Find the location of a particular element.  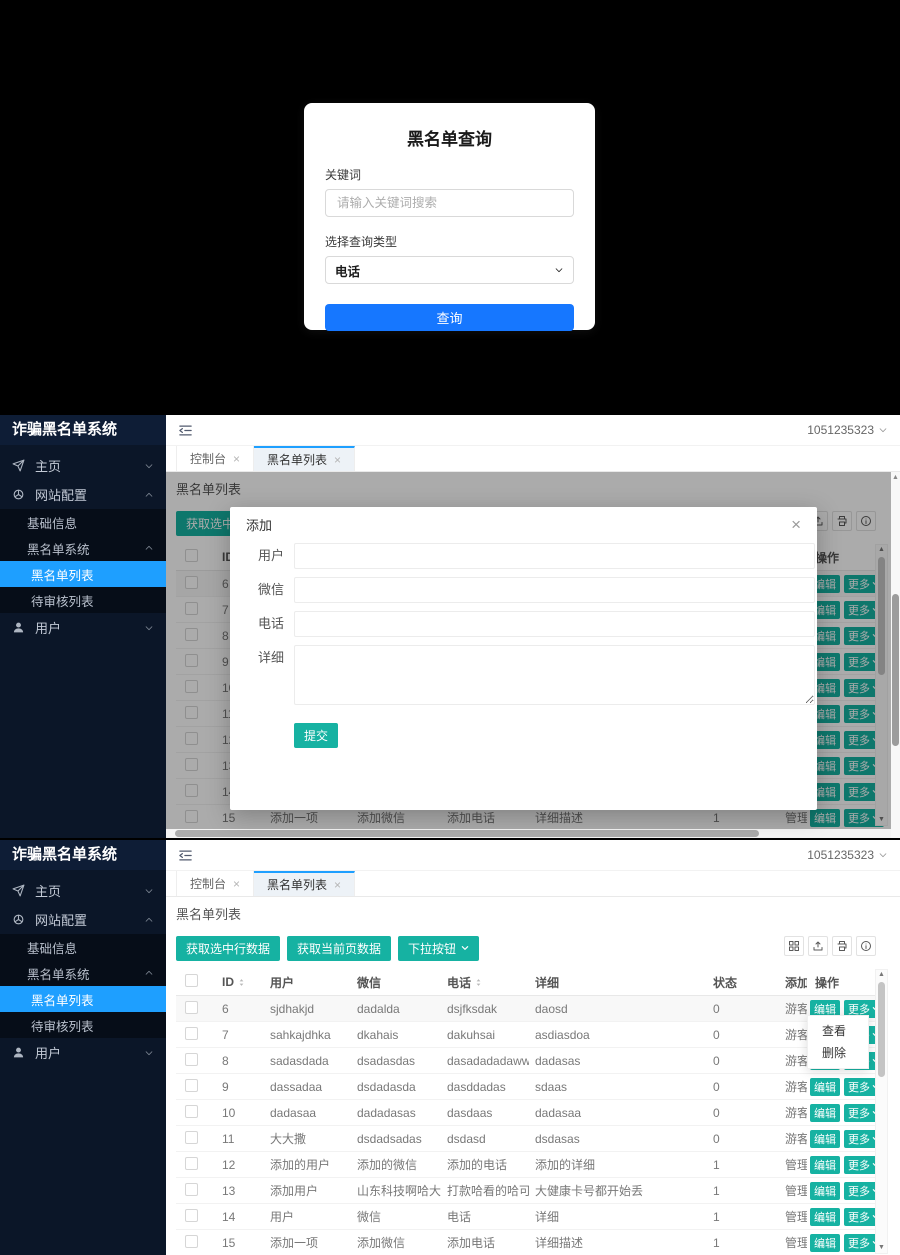

dropdown-button: 下拉按钮 is located at coordinates (439, 948).